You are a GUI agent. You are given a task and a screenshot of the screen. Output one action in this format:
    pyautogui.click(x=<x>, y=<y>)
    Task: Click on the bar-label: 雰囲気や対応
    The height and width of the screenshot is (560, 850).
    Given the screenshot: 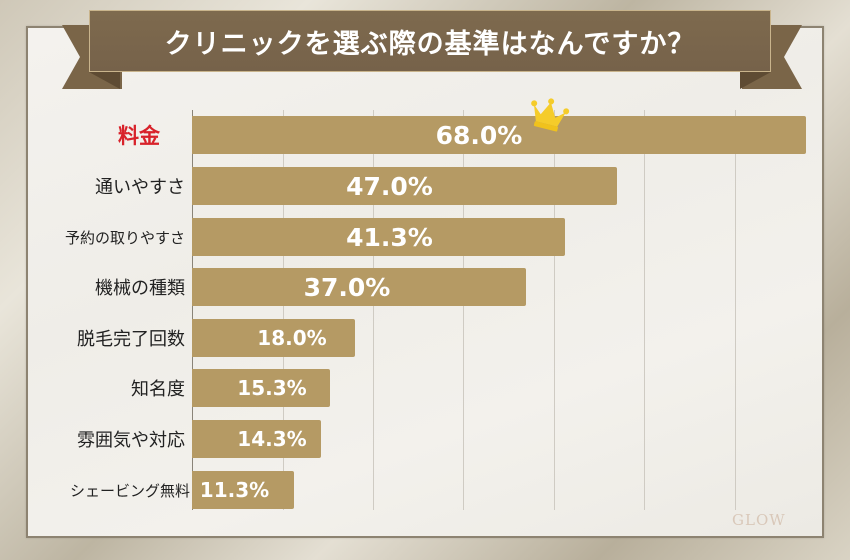 What is the action you would take?
    pyautogui.click(x=131, y=440)
    